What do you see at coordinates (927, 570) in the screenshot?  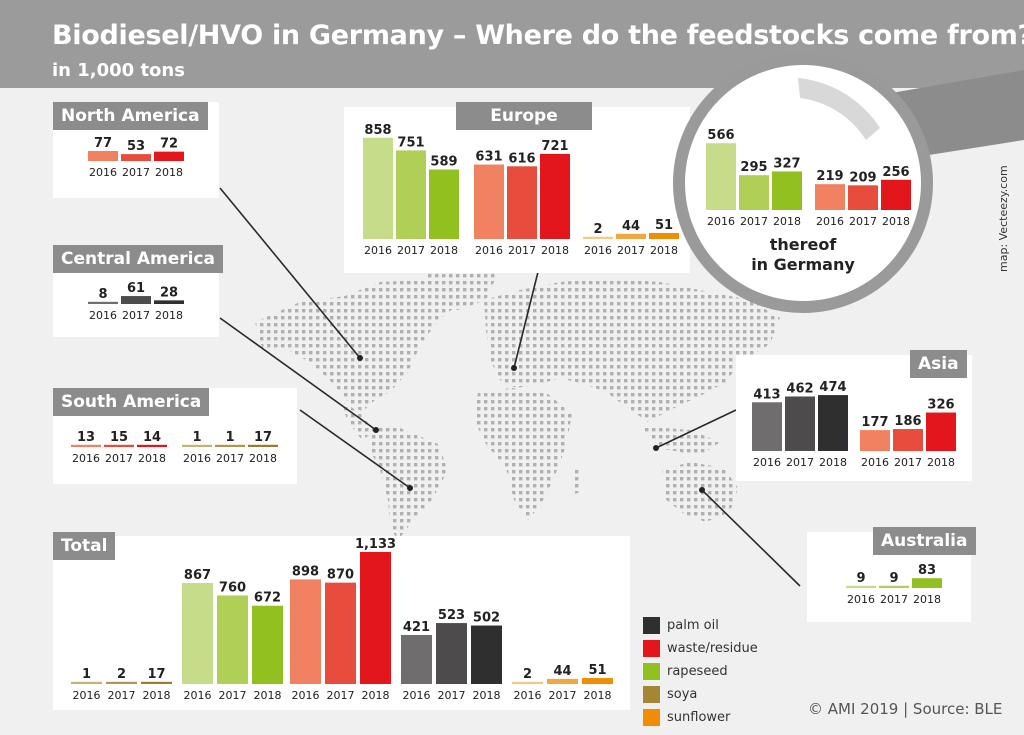 I see `bar-value-label: 83` at bounding box center [927, 570].